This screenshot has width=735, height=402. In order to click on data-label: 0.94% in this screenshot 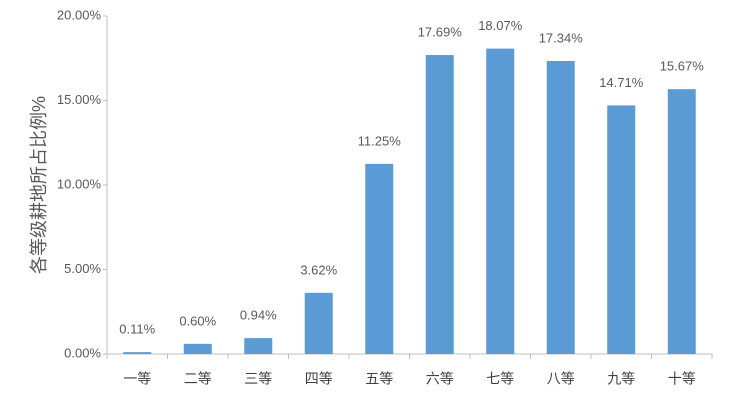, I will do `click(258, 315)`.